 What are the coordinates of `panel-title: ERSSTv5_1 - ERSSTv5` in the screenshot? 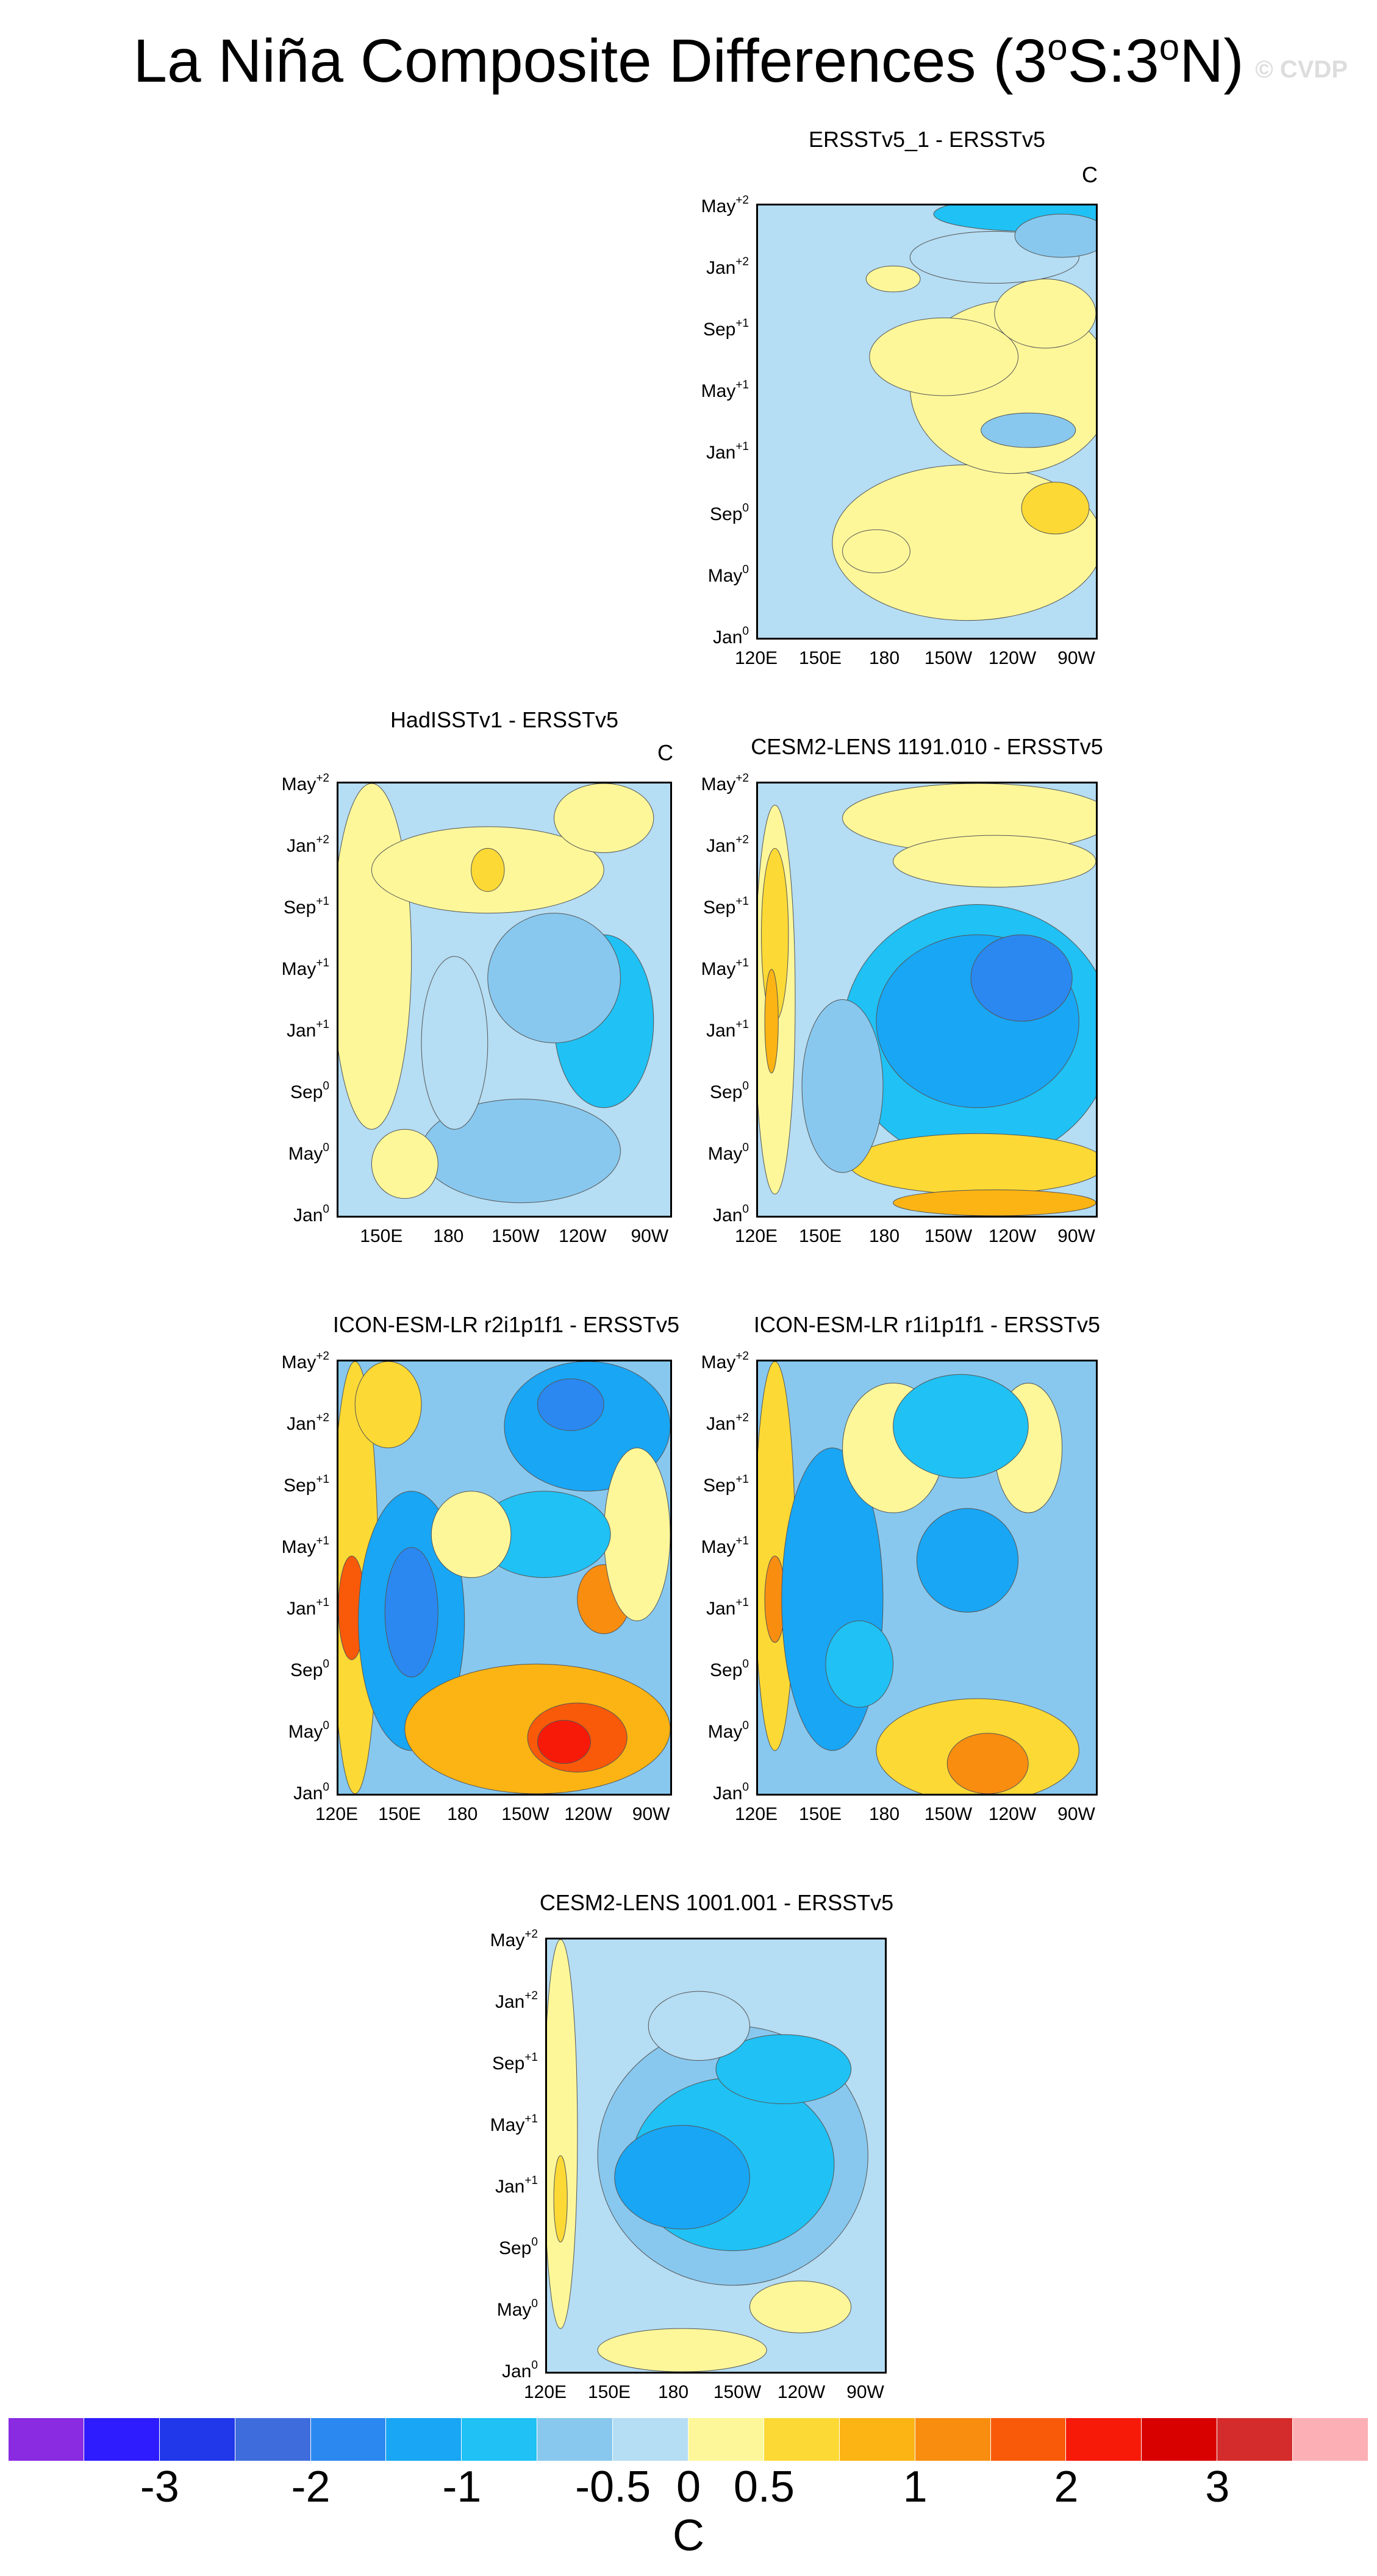 It's located at (927, 139).